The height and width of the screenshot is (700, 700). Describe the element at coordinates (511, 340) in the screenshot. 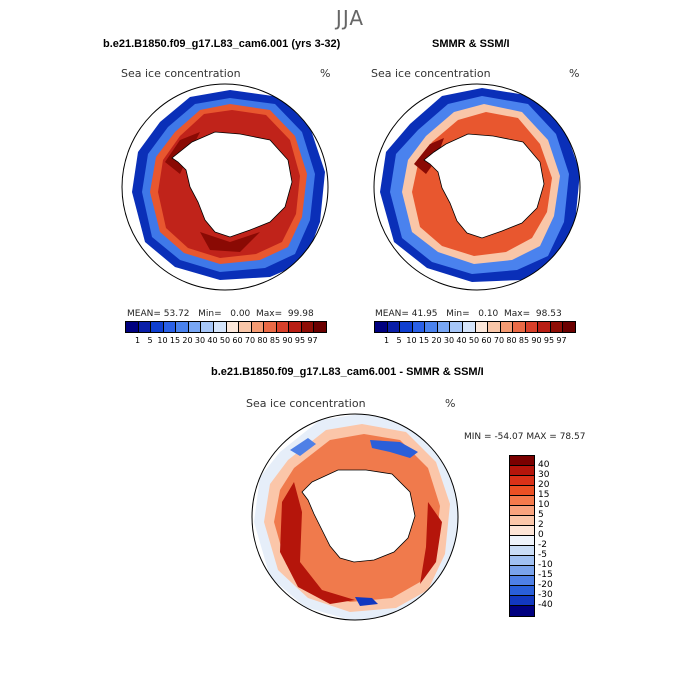

I see `obs-colorbar-tick-label: 80` at that location.